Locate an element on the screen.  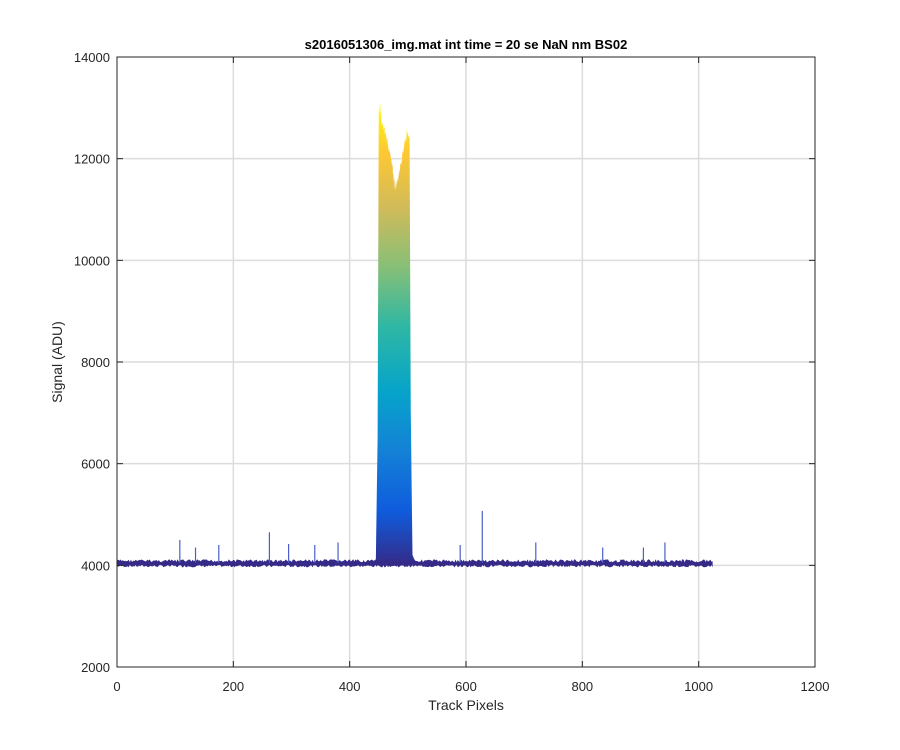
y-tick-label: 8000 is located at coordinates (95, 362).